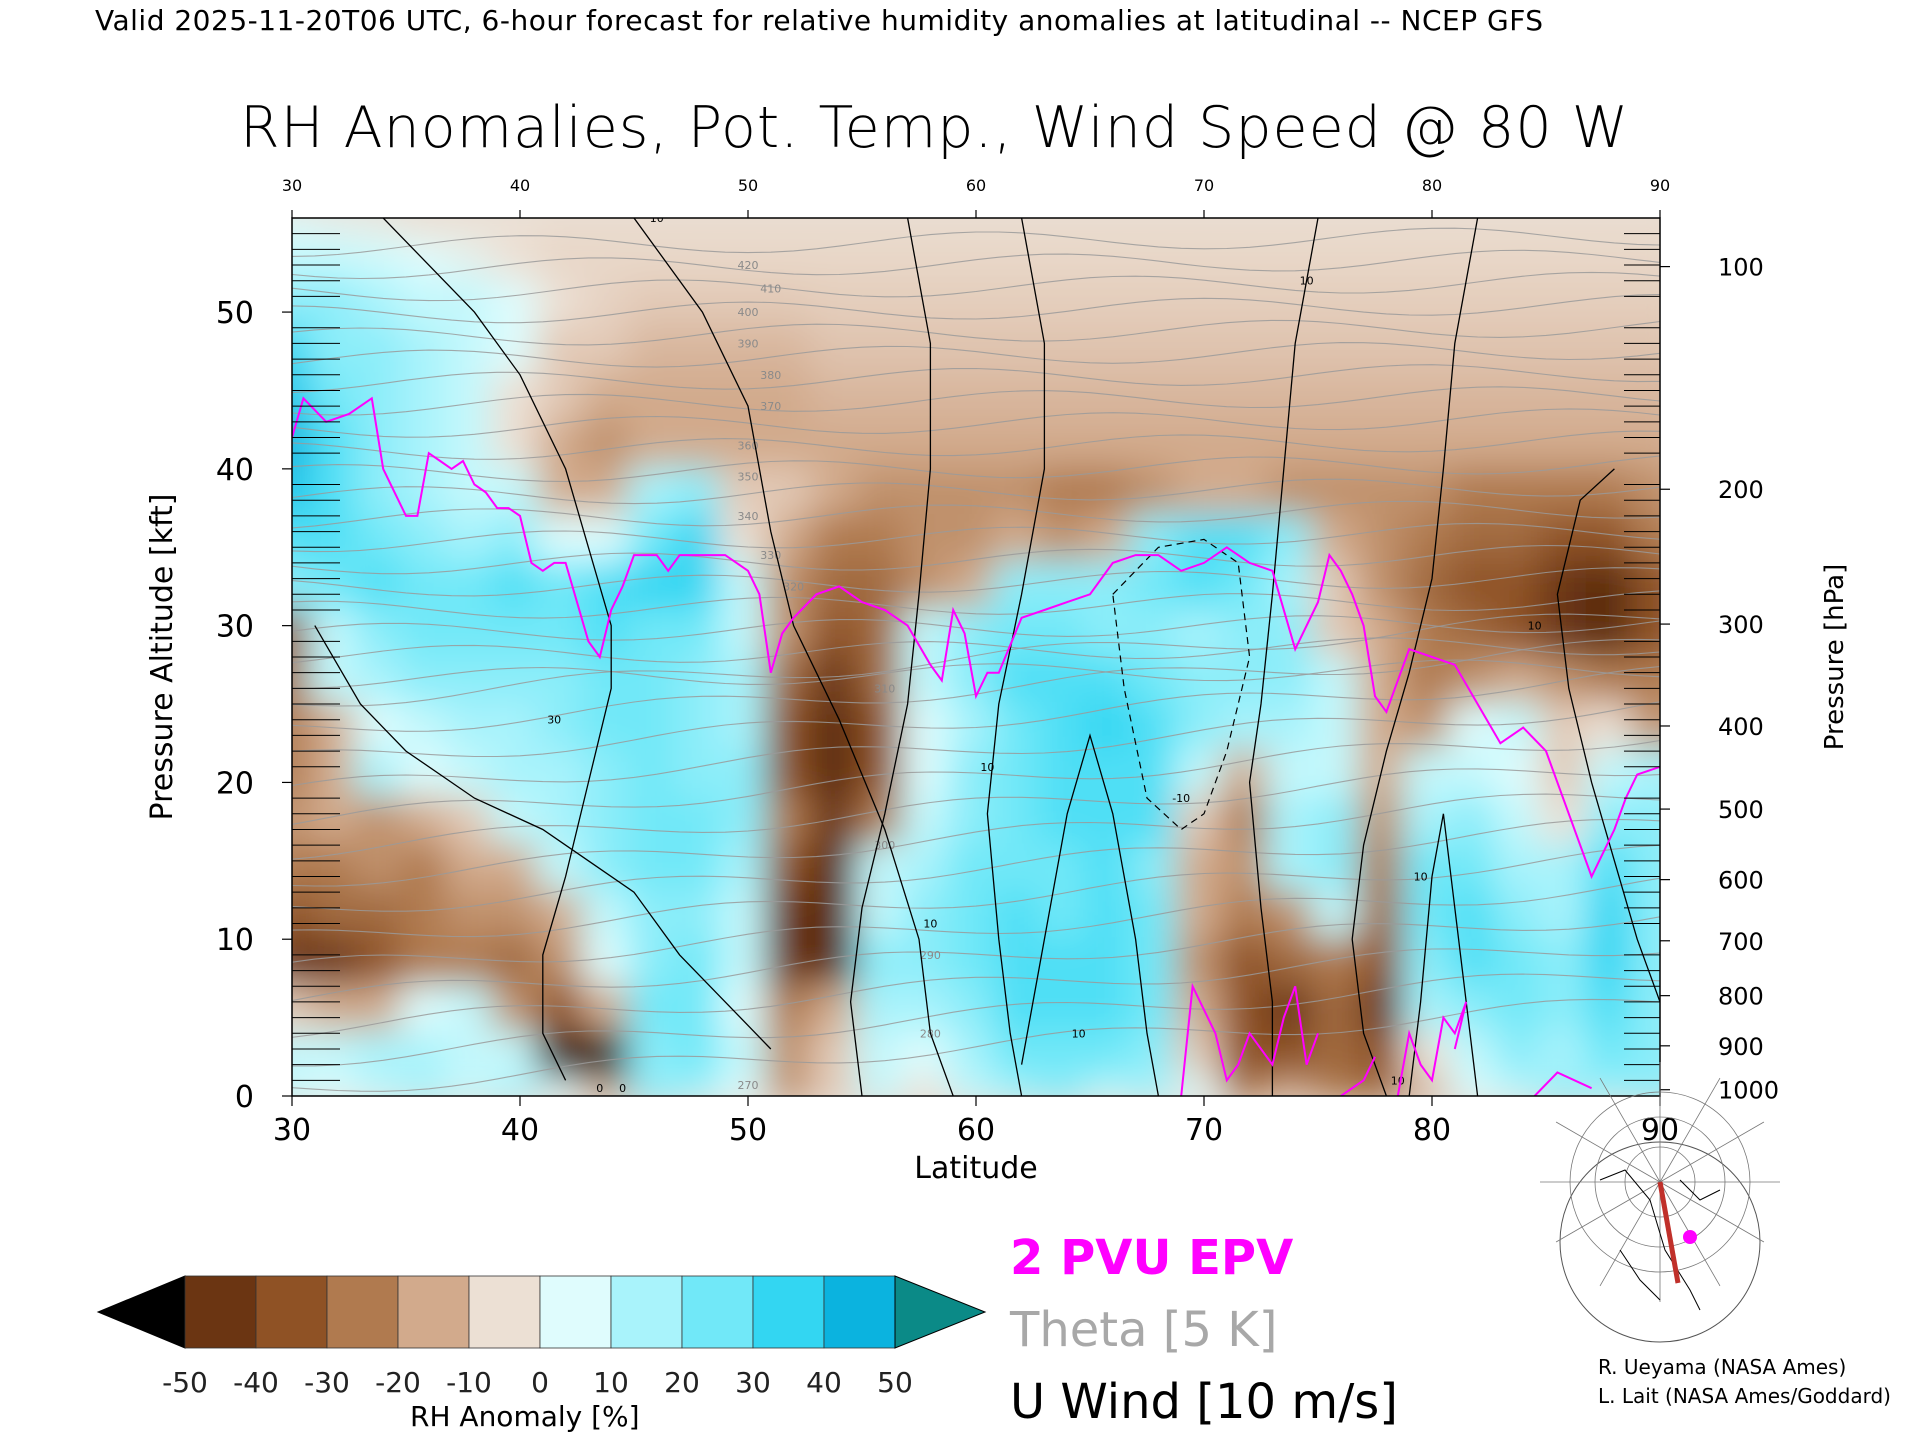 The height and width of the screenshot is (1440, 1920). What do you see at coordinates (611, 1382) in the screenshot?
I see `colorbar-tick-label: 10` at bounding box center [611, 1382].